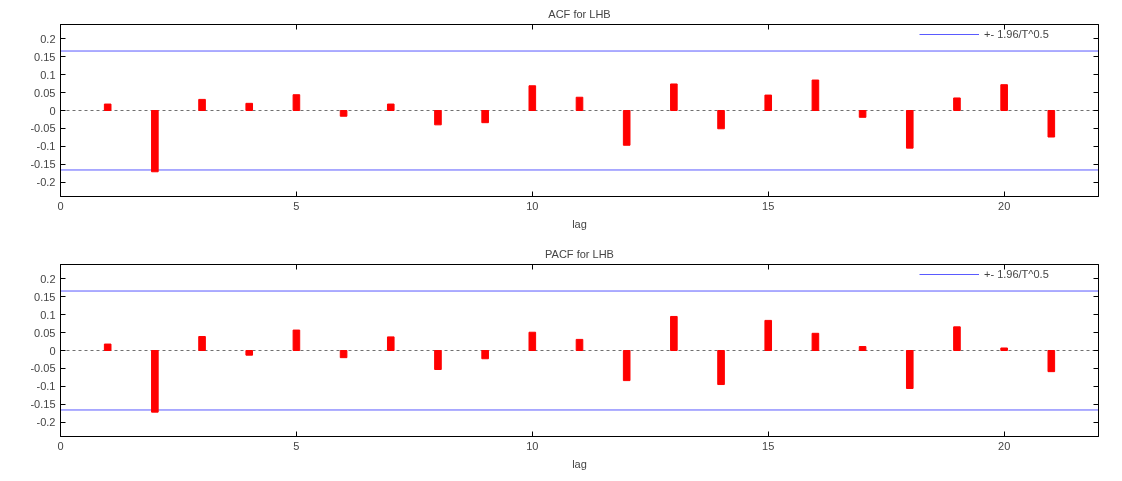 Image resolution: width=1122 pixels, height=481 pixels. Describe the element at coordinates (579, 13) in the screenshot. I see `chart-title: ACF for LHB` at that location.